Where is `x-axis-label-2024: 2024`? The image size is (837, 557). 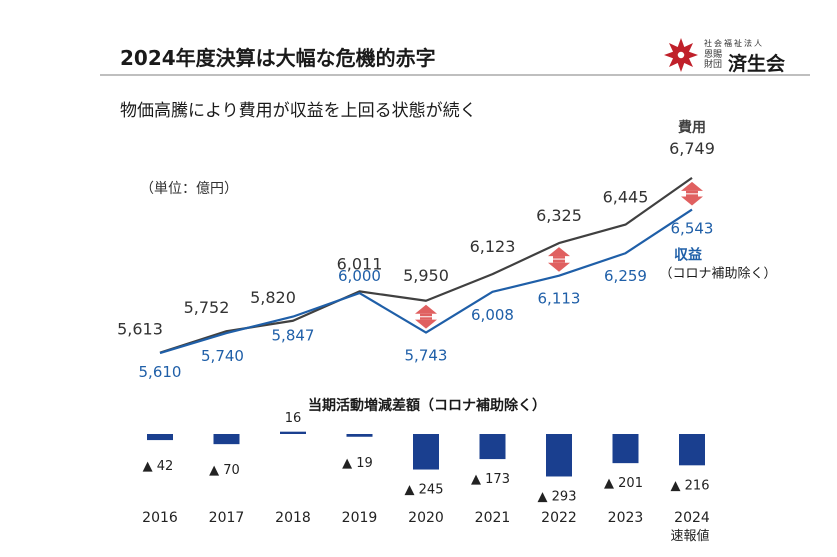
x-axis-label-2024: 2024 is located at coordinates (692, 518).